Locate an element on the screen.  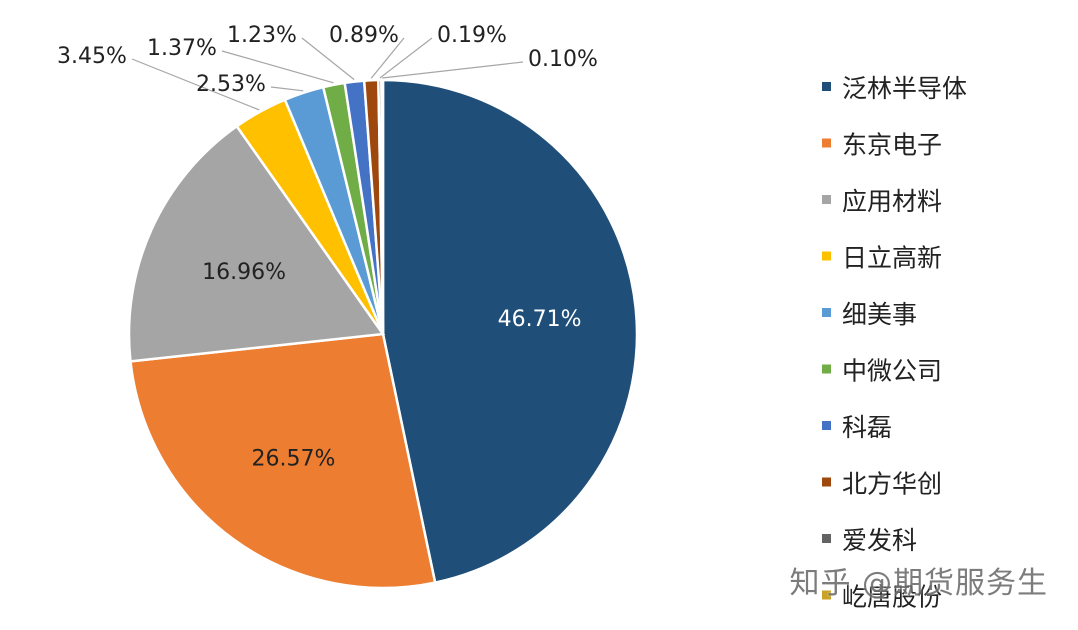
data-label-10: 0.10% is located at coordinates (563, 59).